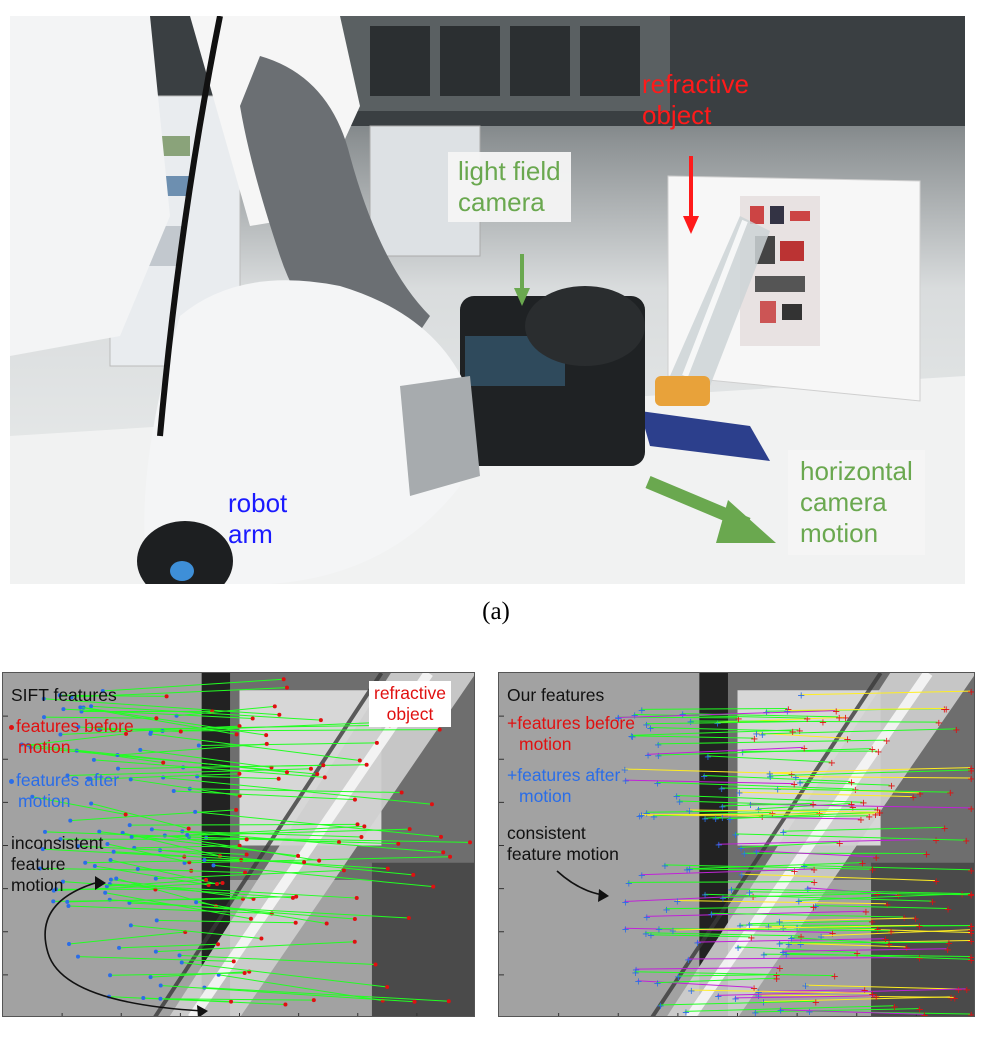  Describe the element at coordinates (512, 723) in the screenshot. I see `red-plus-icon: +` at that location.